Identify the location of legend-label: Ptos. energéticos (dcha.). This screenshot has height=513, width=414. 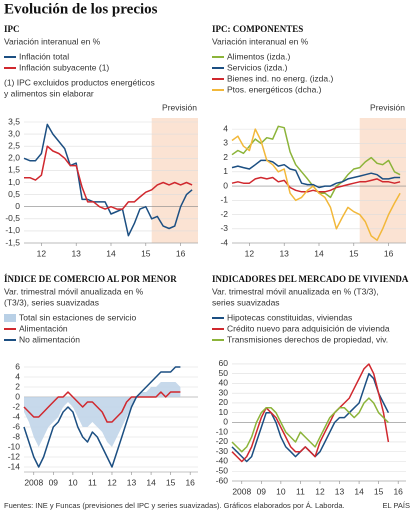
(274, 89).